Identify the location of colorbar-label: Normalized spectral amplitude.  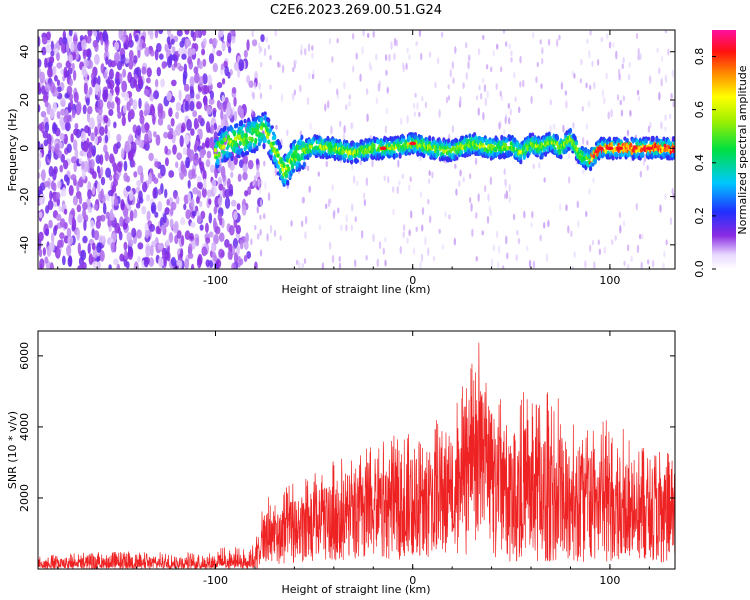
(742, 149).